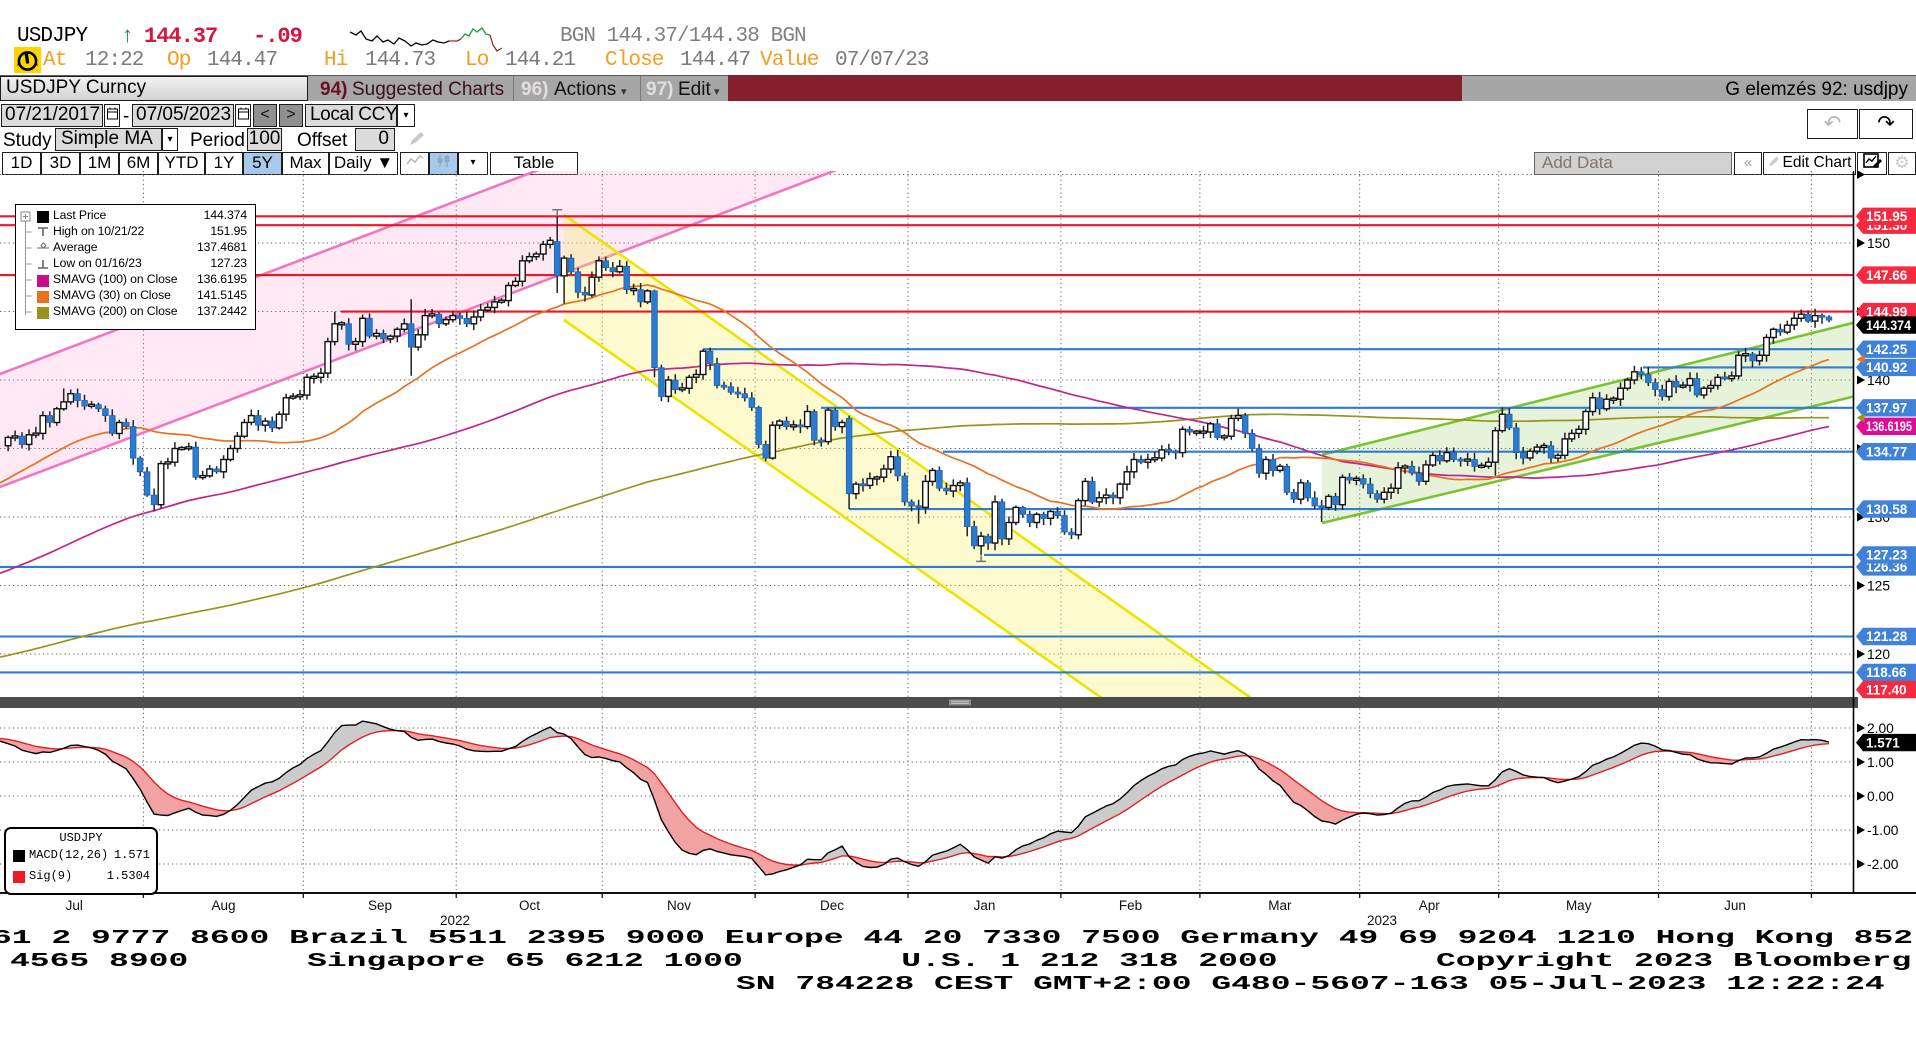 The image size is (1916, 1042). What do you see at coordinates (1280, 905) in the screenshot?
I see `svg-text: Mar` at bounding box center [1280, 905].